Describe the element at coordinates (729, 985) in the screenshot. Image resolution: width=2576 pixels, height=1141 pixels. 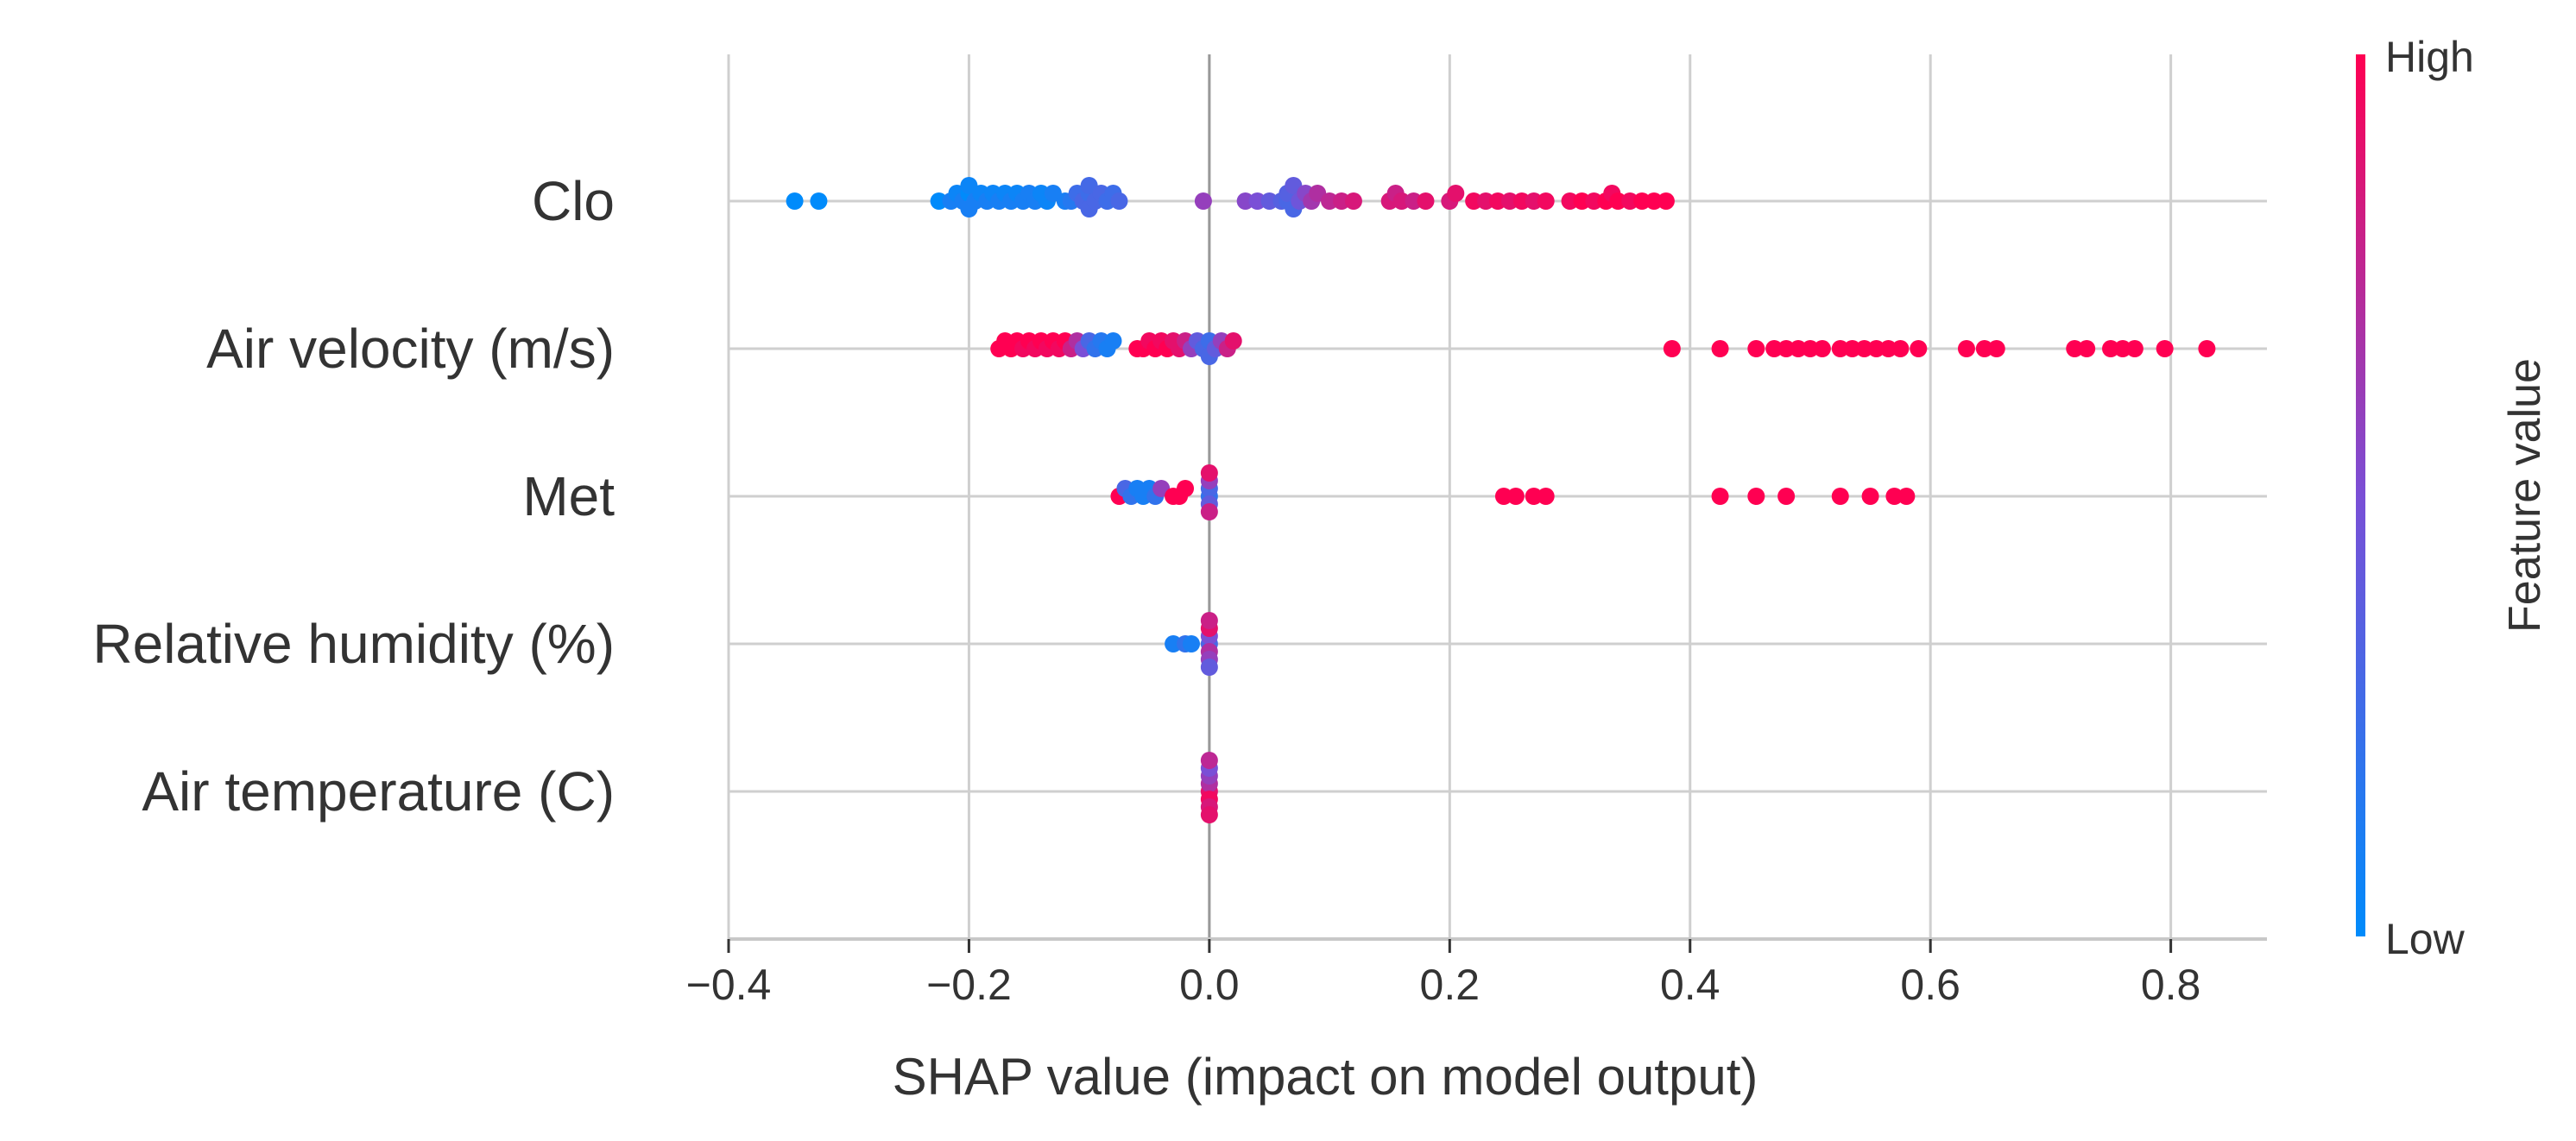
I see `x-tick-label: −0.4` at that location.